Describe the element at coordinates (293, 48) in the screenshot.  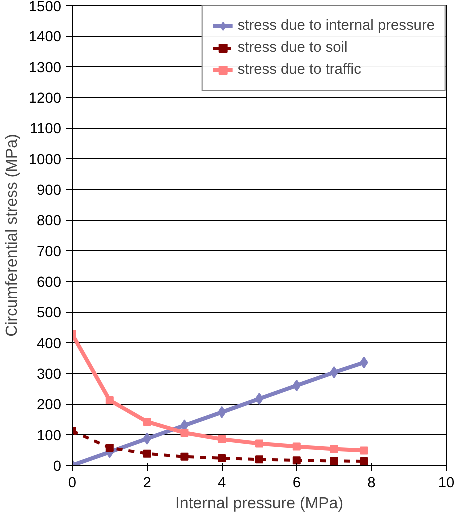
I see `legend-label: stress due to soil` at that location.